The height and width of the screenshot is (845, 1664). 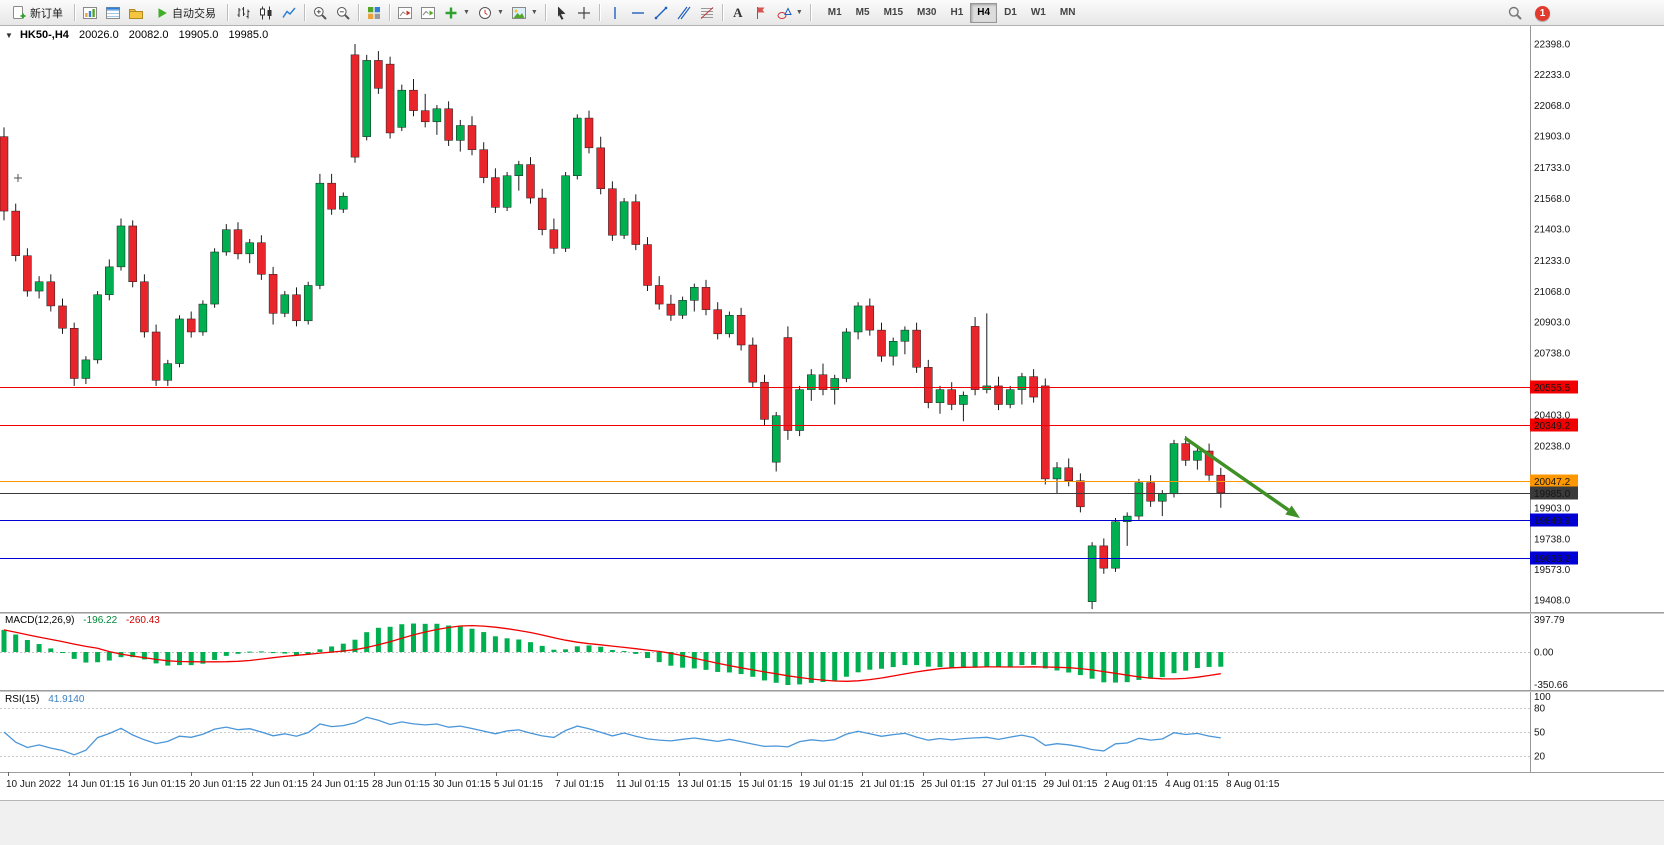 I want to click on zoom-out-icon, so click(x=343, y=13).